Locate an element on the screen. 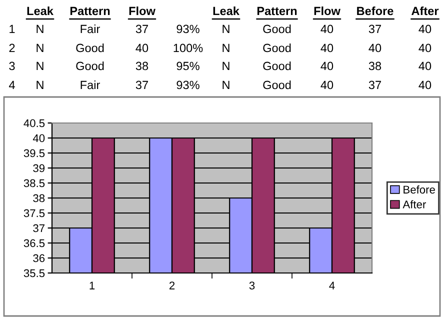  y-tick-label: 37 is located at coordinates (38, 228).